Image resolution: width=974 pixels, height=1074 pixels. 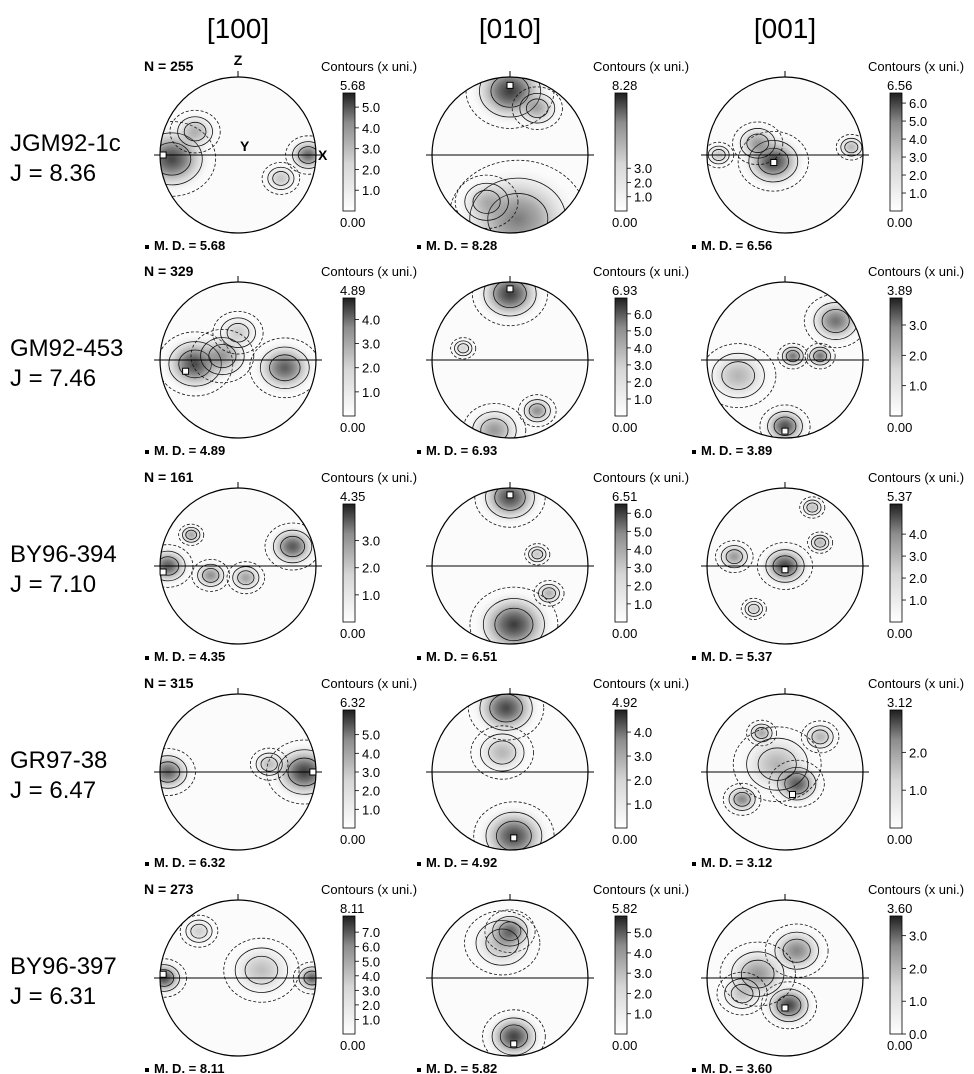 What do you see at coordinates (53, 790) in the screenshot?
I see `texture-index: J = 6.47` at bounding box center [53, 790].